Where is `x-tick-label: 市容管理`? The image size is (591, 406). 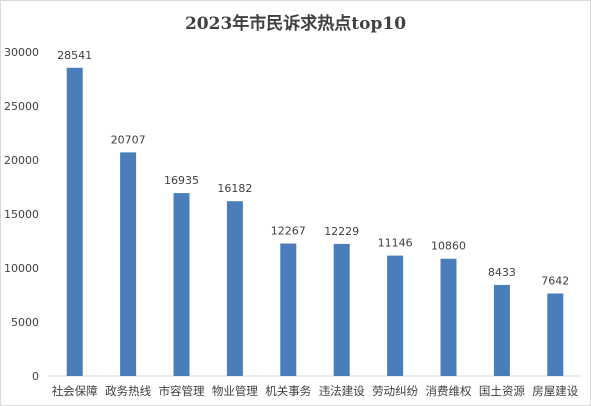 x-tick-label: 市容管理 is located at coordinates (182, 391).